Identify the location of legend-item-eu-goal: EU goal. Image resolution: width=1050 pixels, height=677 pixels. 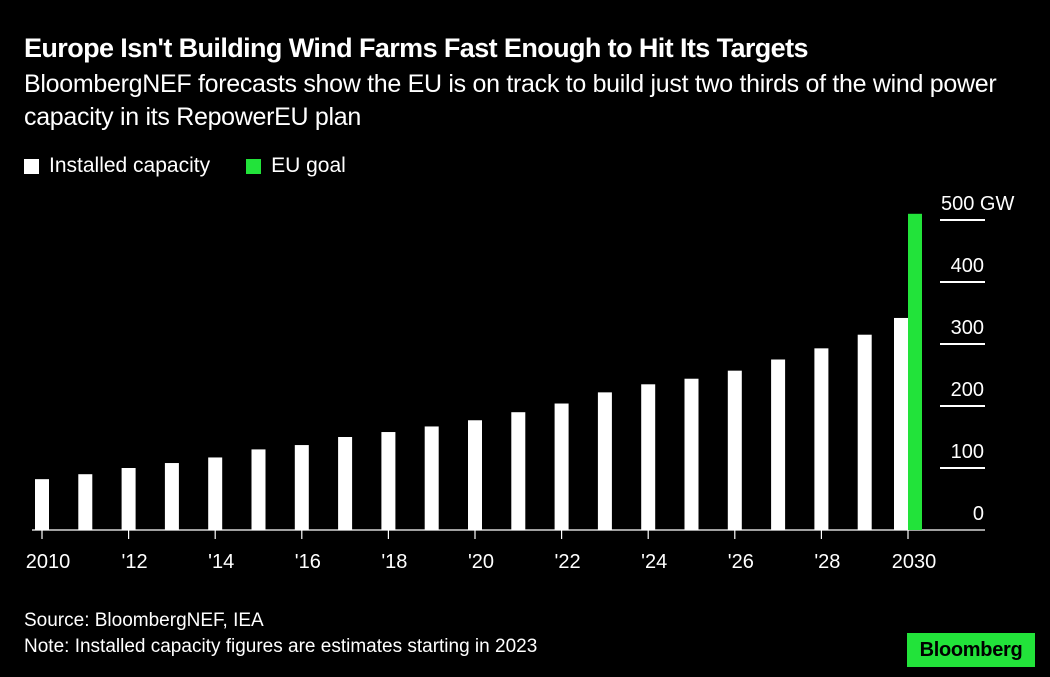
(296, 166).